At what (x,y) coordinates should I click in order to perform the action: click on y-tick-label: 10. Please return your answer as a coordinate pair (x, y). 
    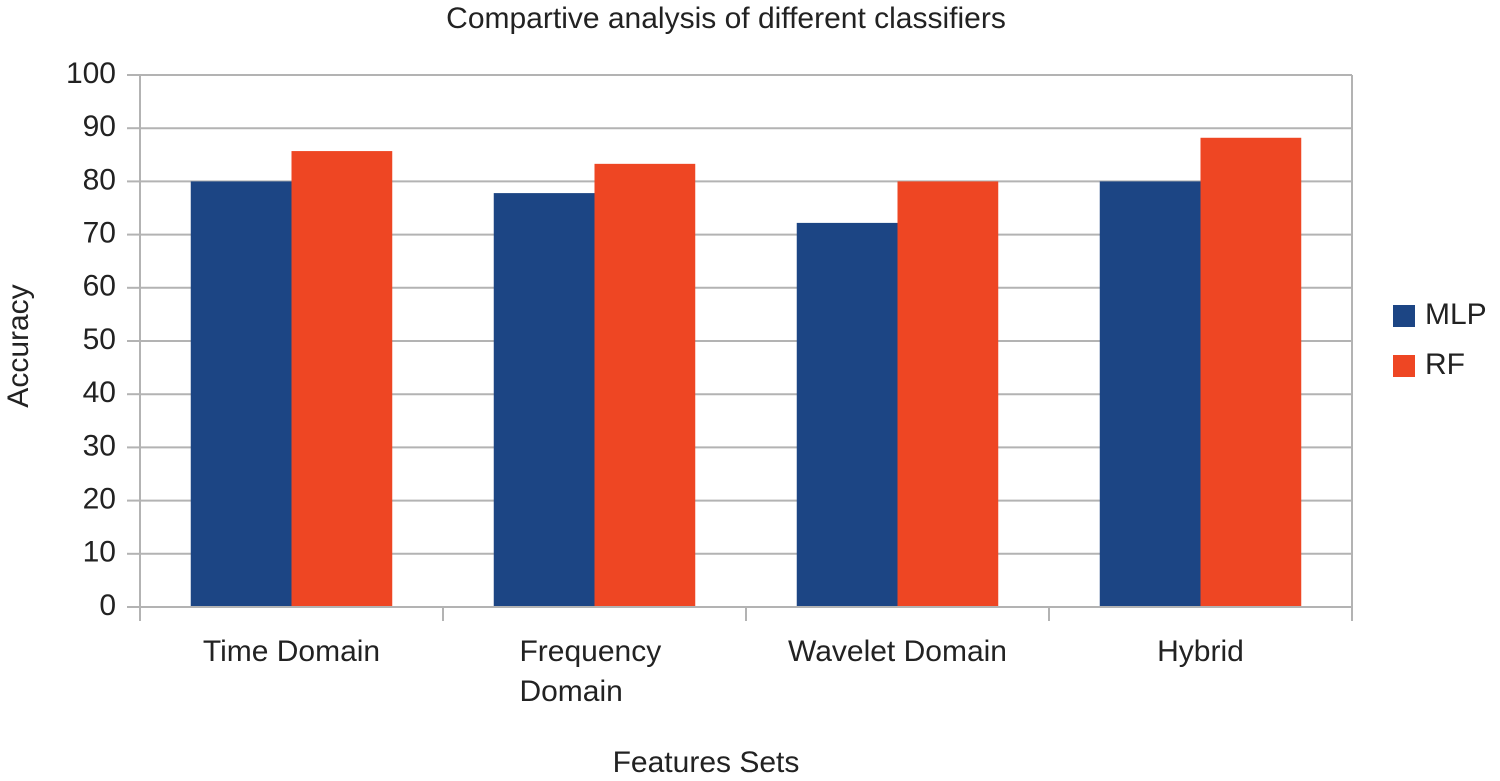
    Looking at the image, I should click on (99, 552).